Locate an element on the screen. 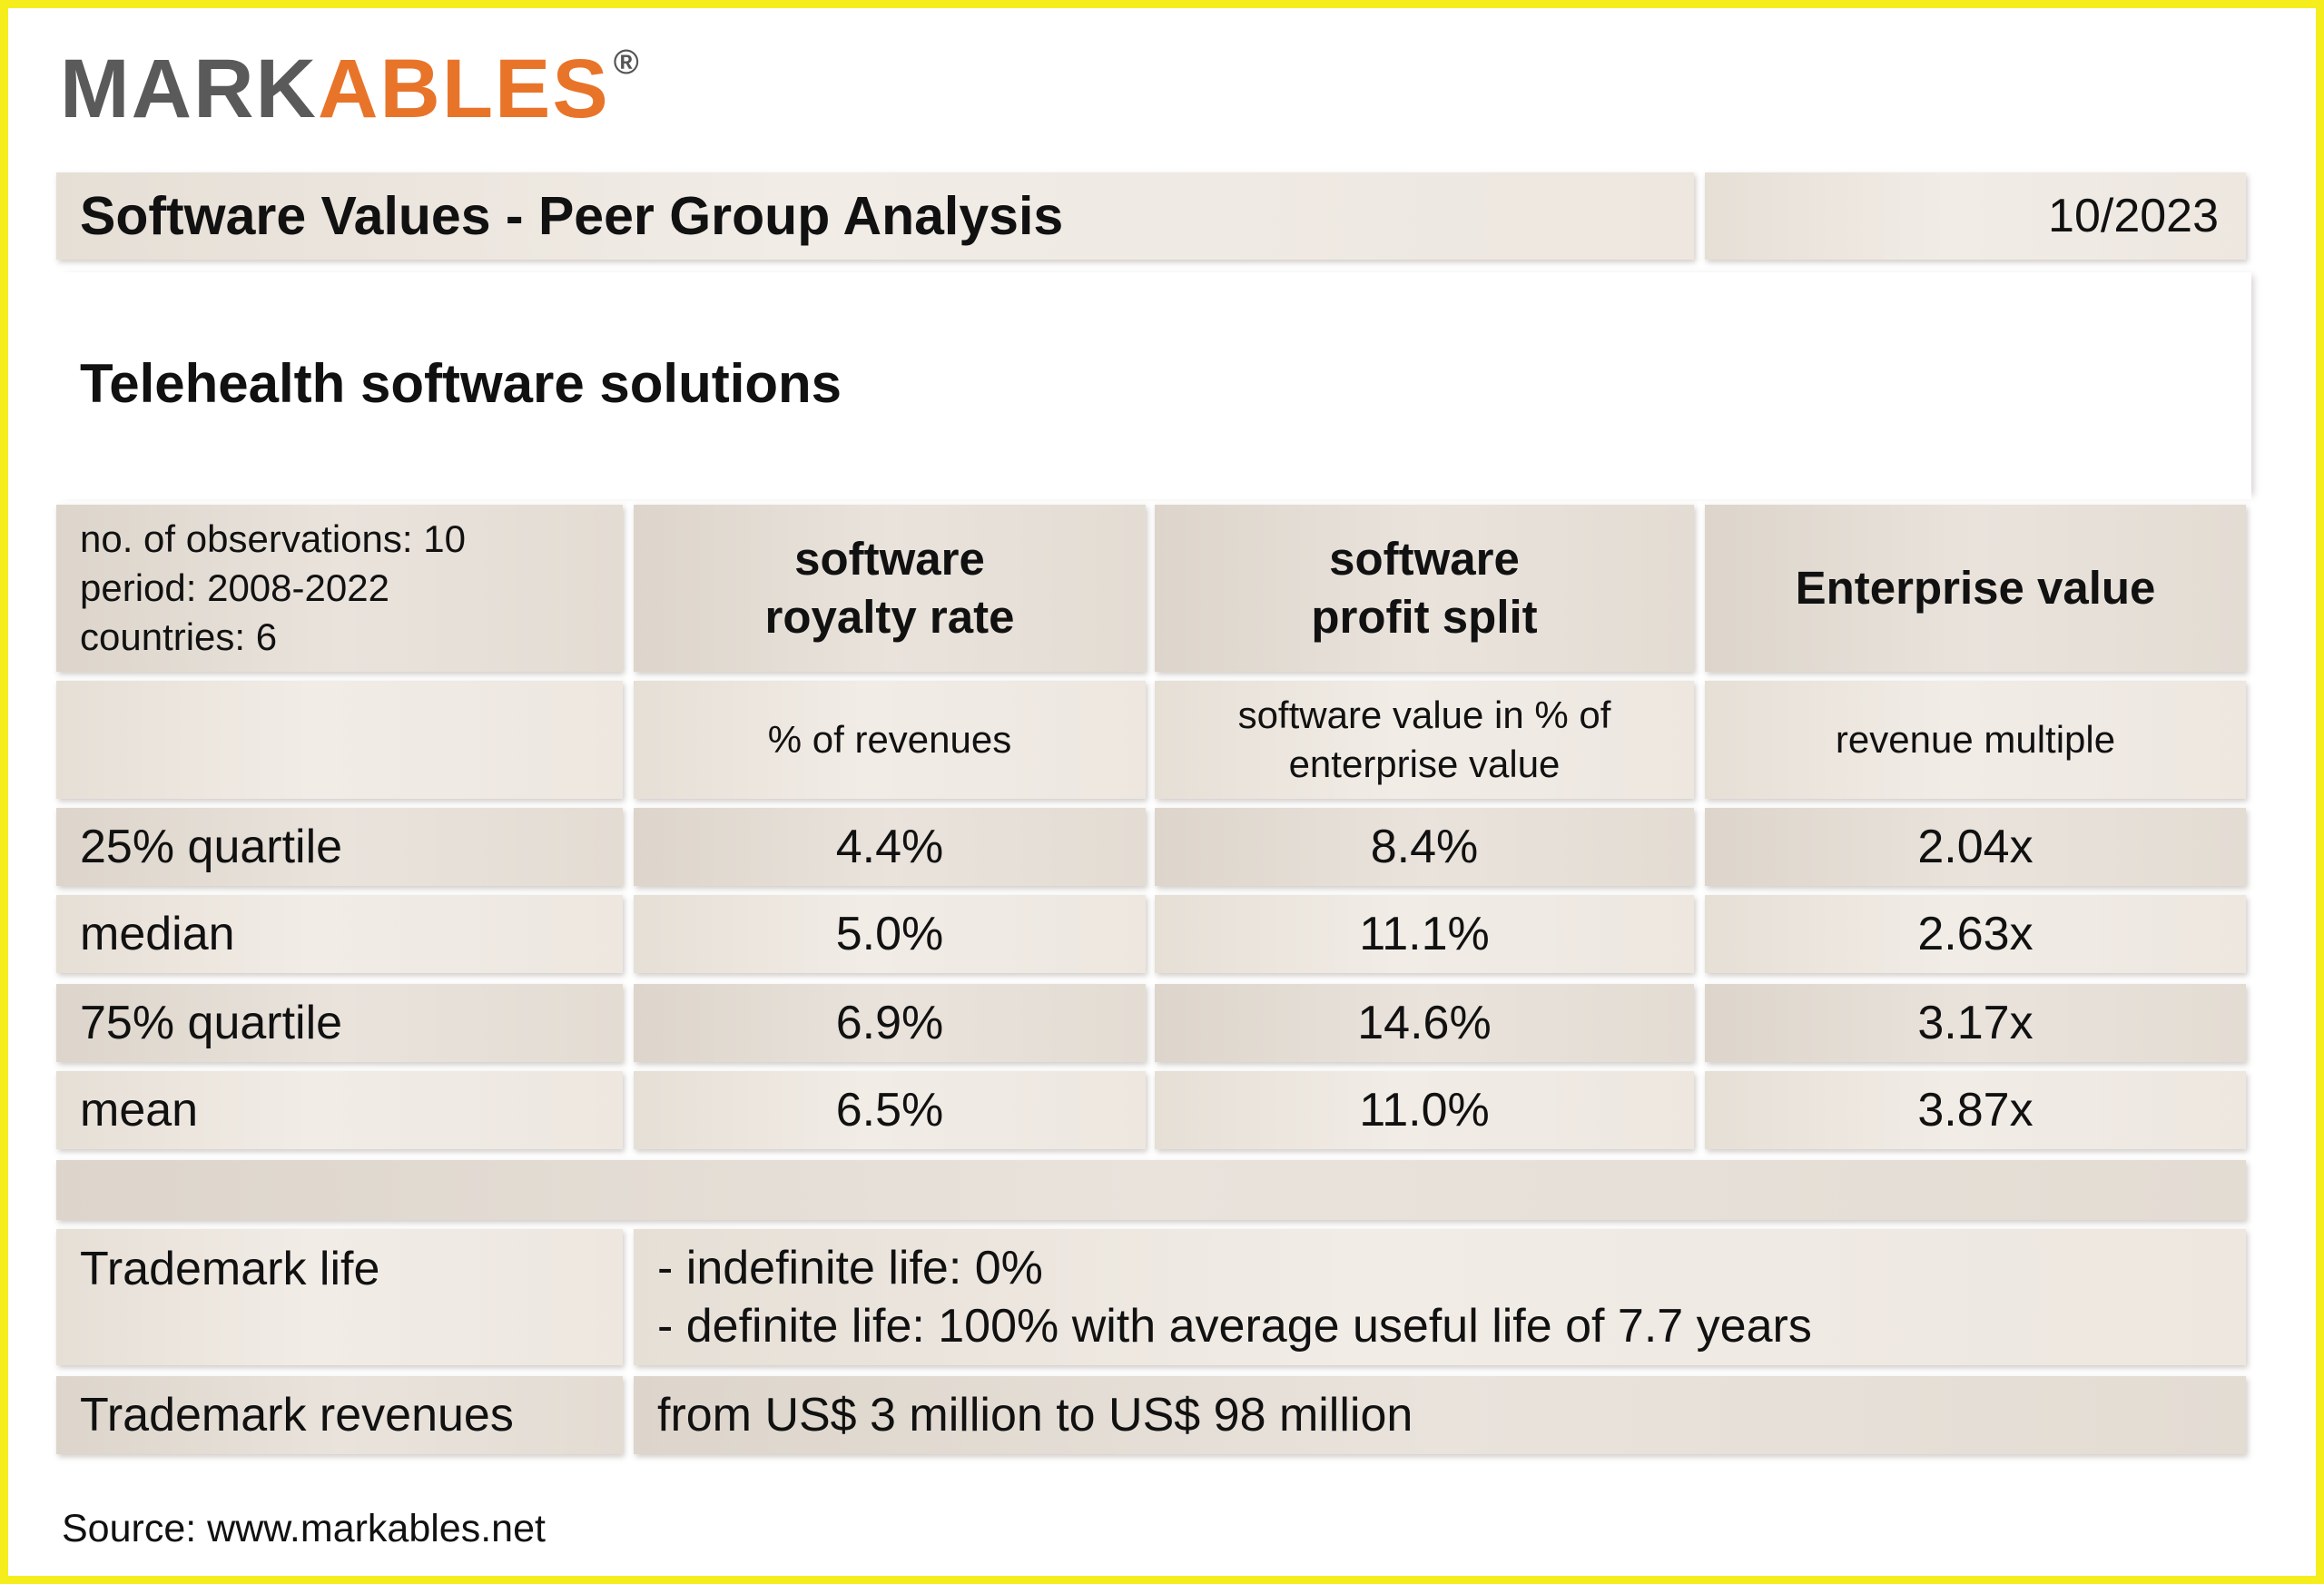  table-cell: 6.9% is located at coordinates (890, 1023).